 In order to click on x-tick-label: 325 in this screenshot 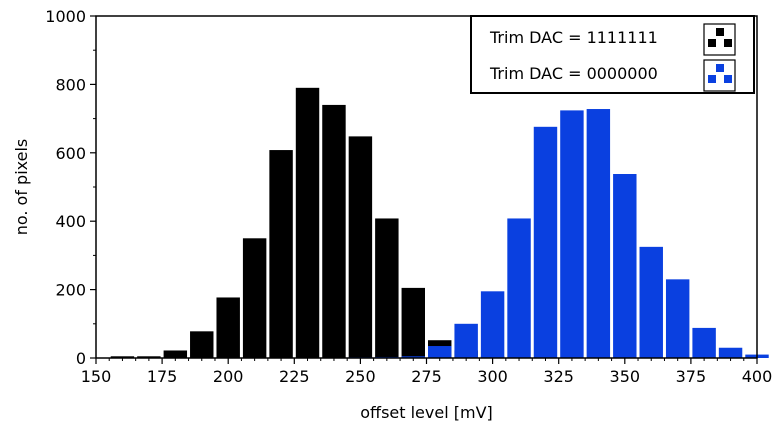, I will do `click(558, 376)`.